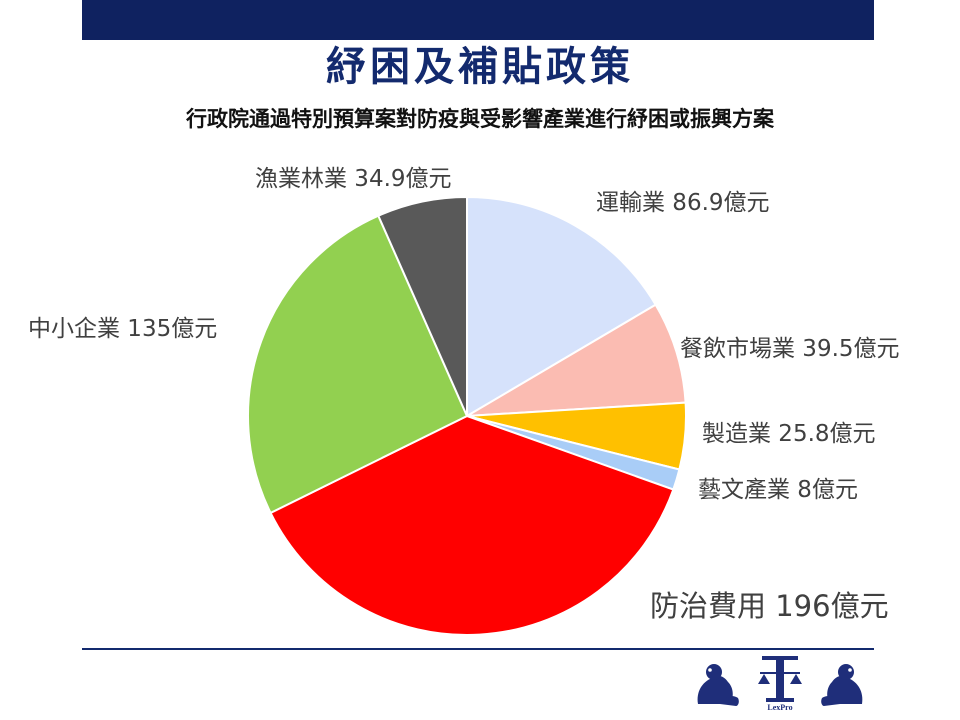 The image size is (960, 720). I want to click on pie-label-4: 藝文產業 8億元, so click(778, 490).